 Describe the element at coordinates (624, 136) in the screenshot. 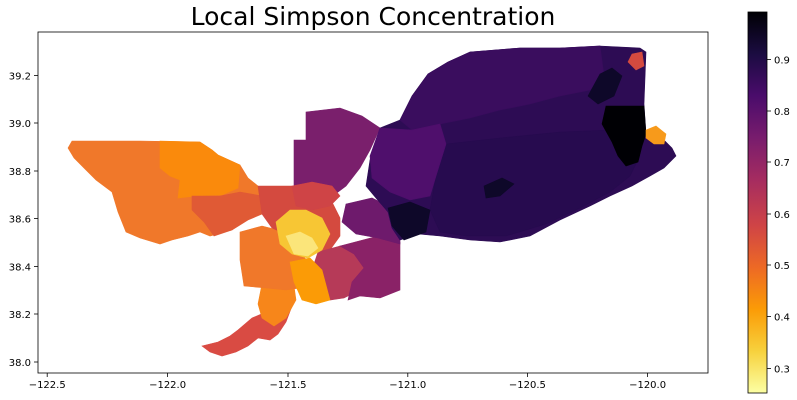

I see `region-darkest-ne` at that location.